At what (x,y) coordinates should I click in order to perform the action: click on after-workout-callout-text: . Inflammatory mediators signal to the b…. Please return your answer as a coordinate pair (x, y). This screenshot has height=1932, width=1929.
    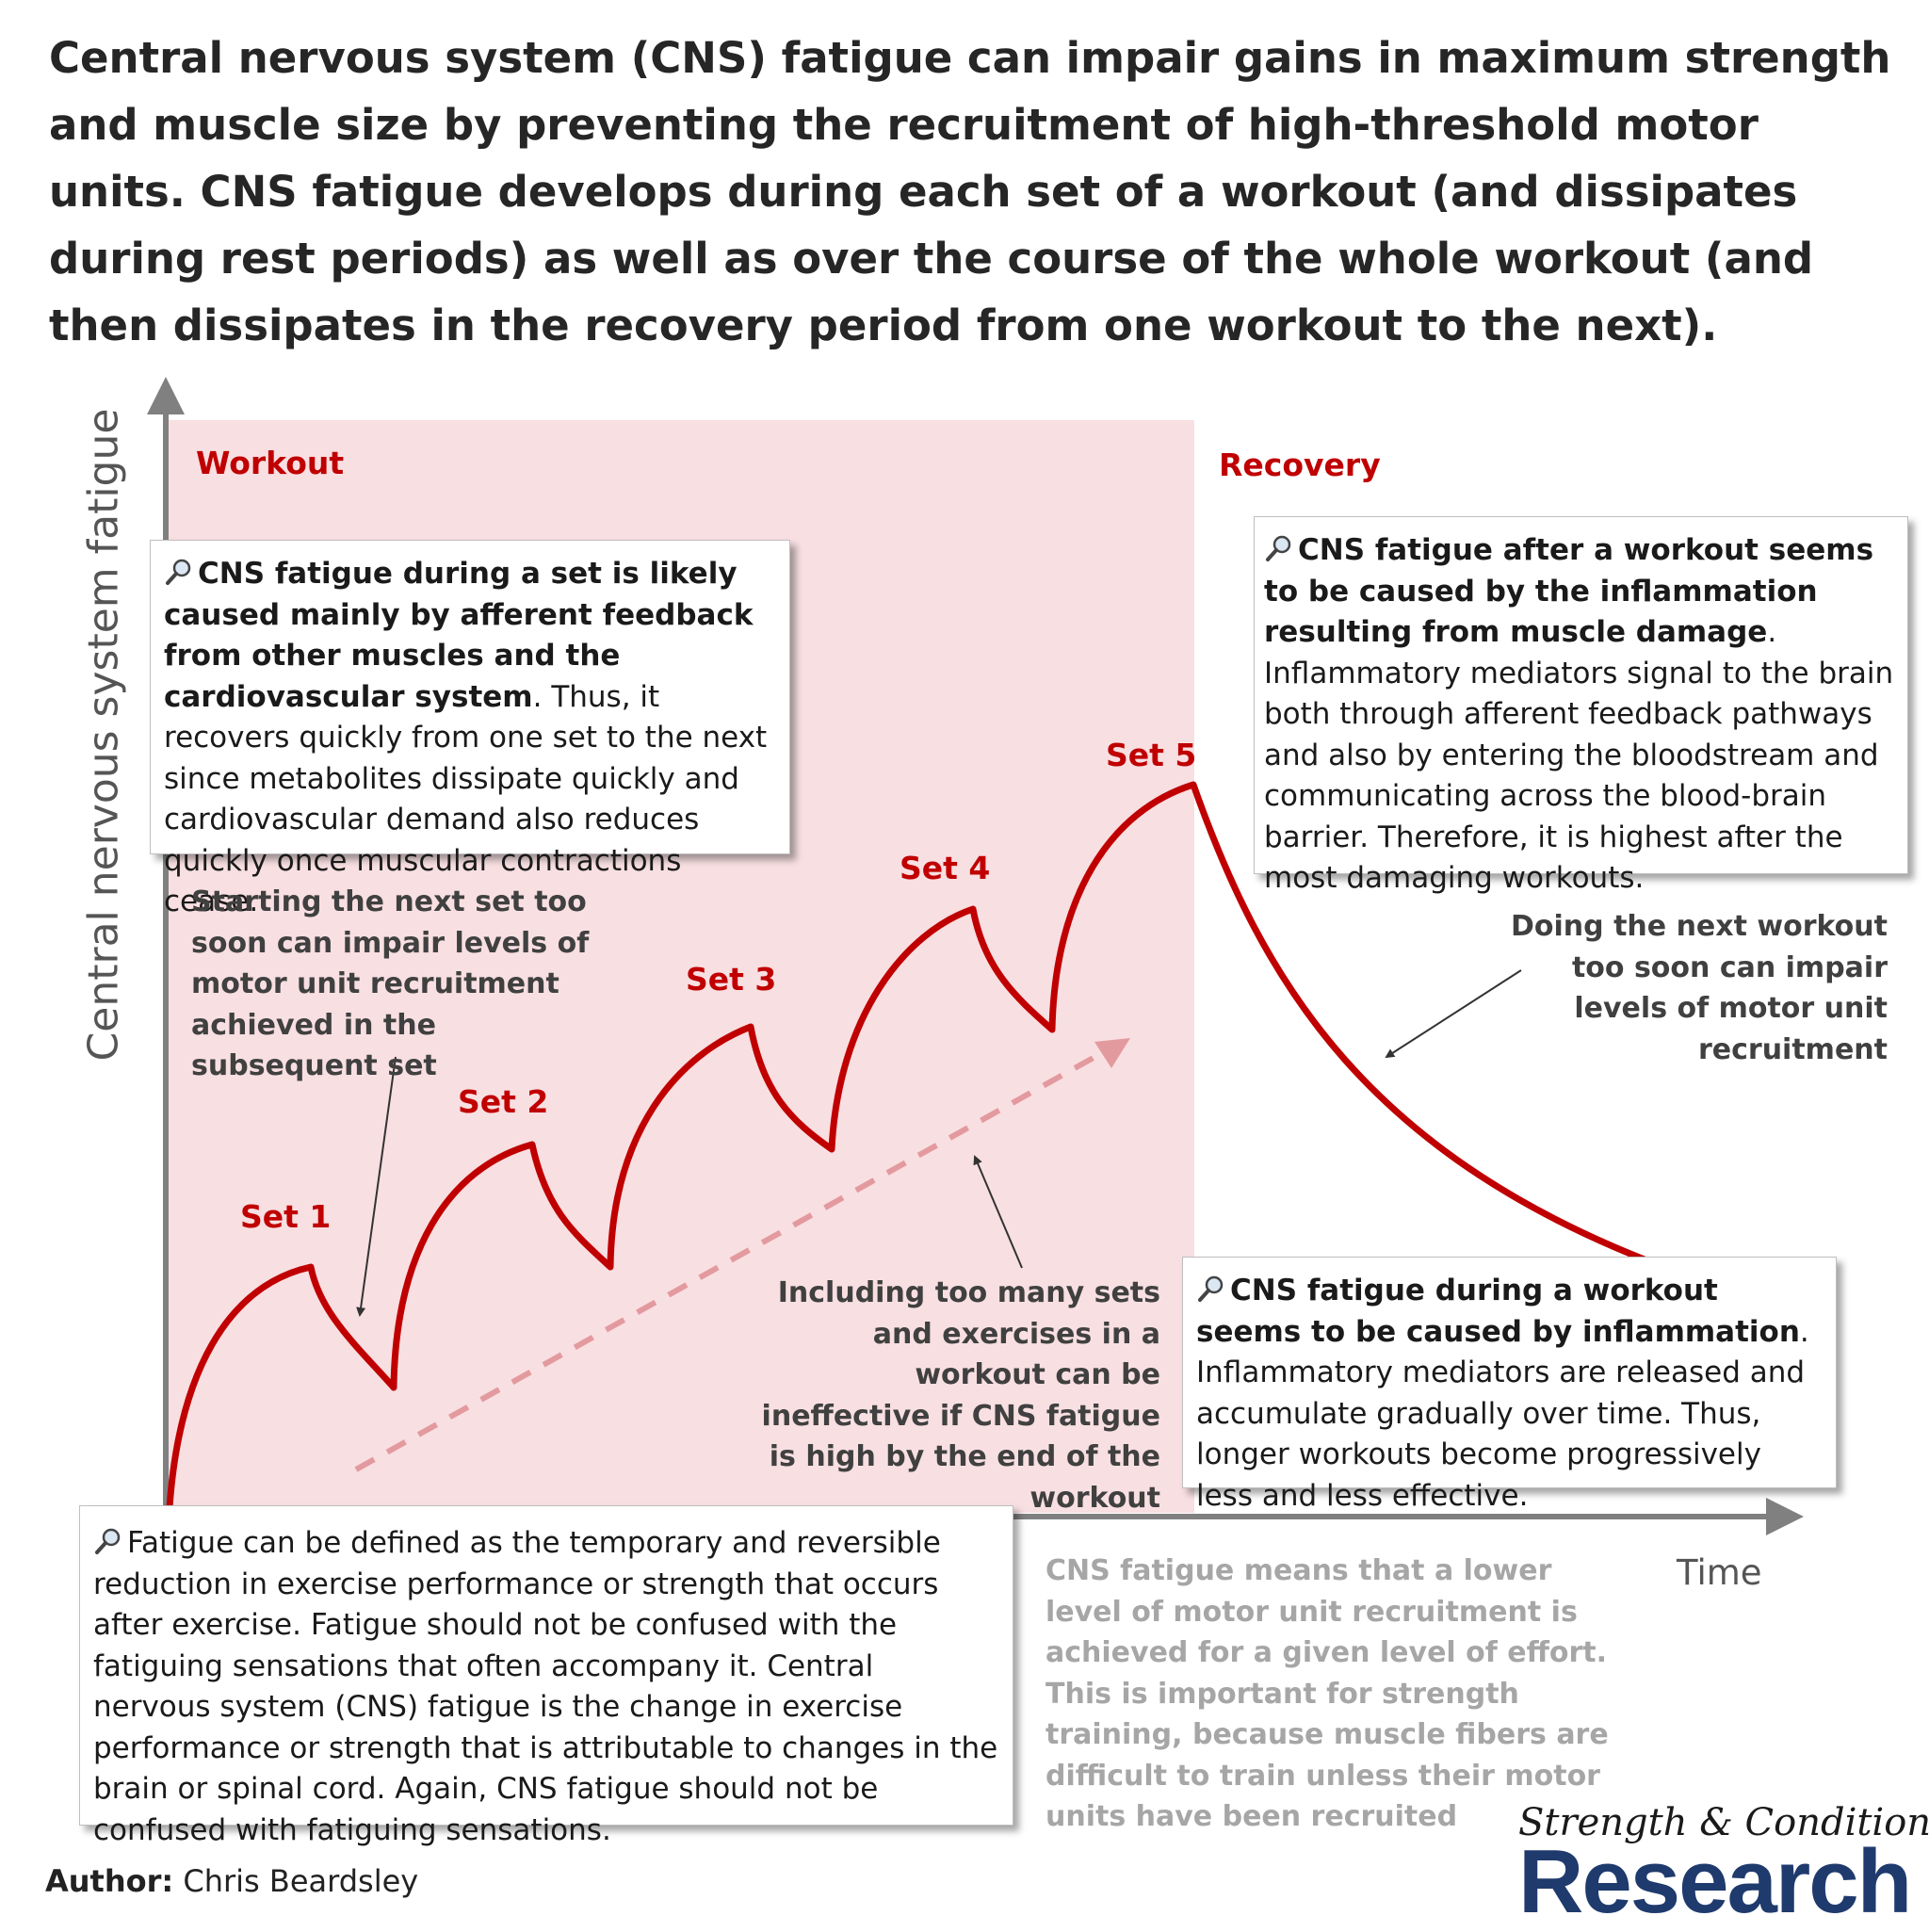
    Looking at the image, I should click on (1579, 755).